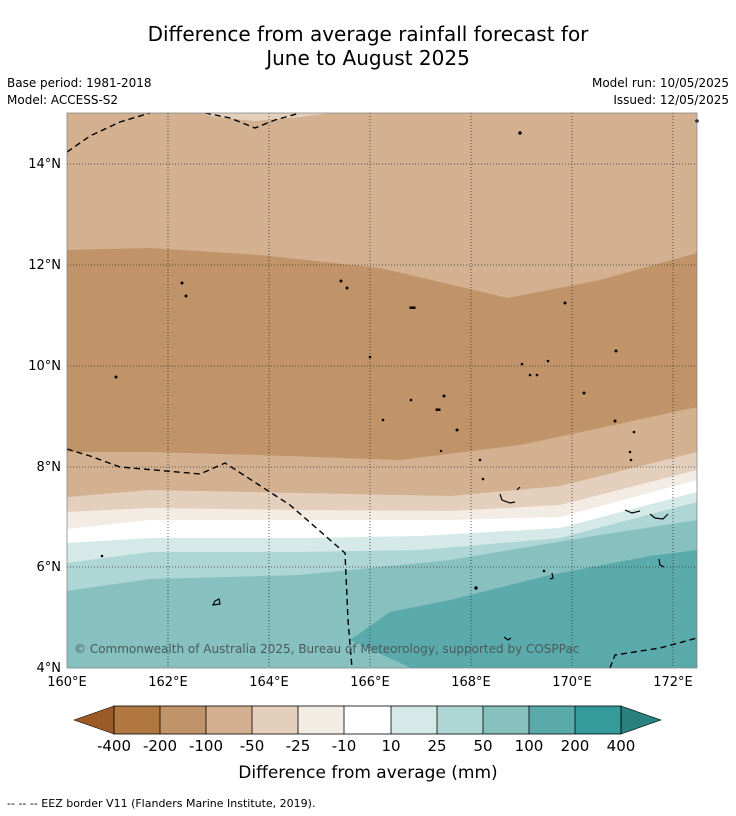 The width and height of the screenshot is (736, 816). What do you see at coordinates (660, 83) in the screenshot?
I see `model-run: Model run: 10/05/2025` at bounding box center [660, 83].